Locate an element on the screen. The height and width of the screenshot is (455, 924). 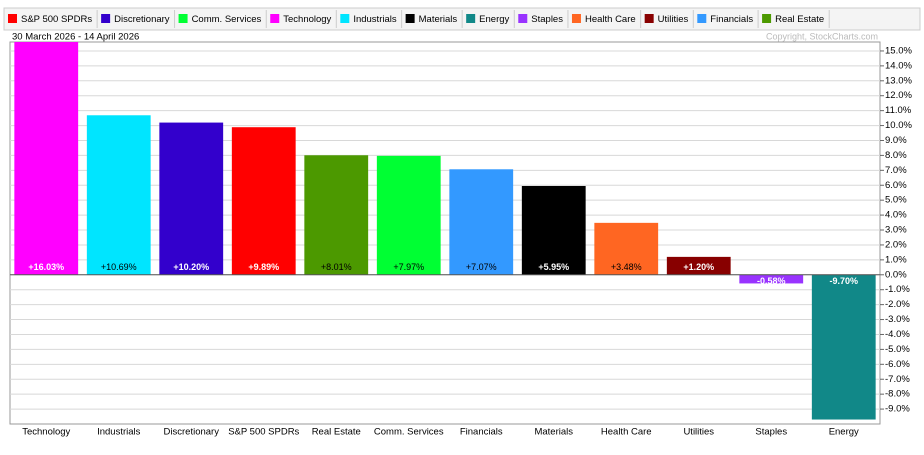
y-tick-label: 10.0% is located at coordinates (898, 125).